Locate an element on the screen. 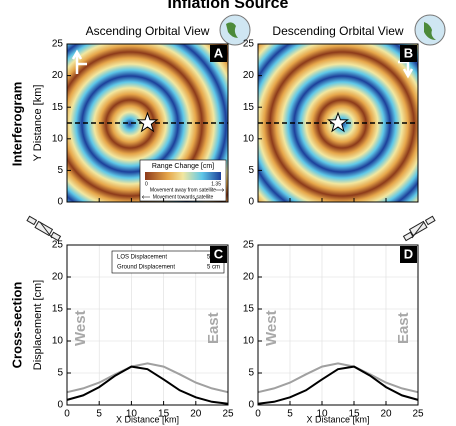 The width and height of the screenshot is (456, 426). panel-letter: B is located at coordinates (408, 52).